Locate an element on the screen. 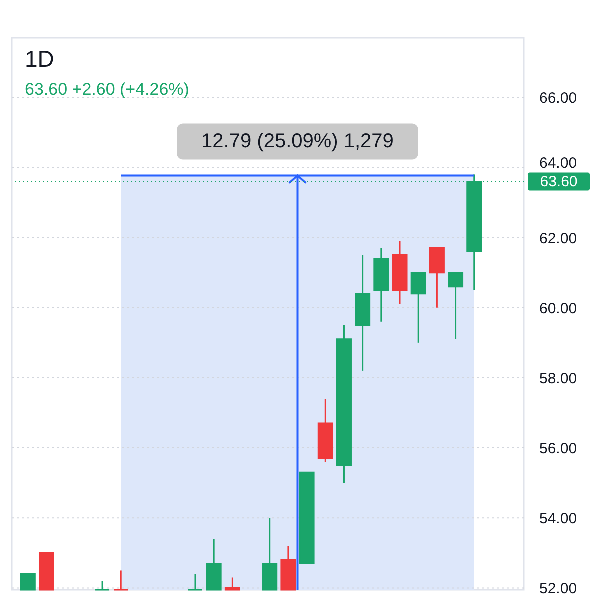  y-tick-label: 62.00 is located at coordinates (559, 239).